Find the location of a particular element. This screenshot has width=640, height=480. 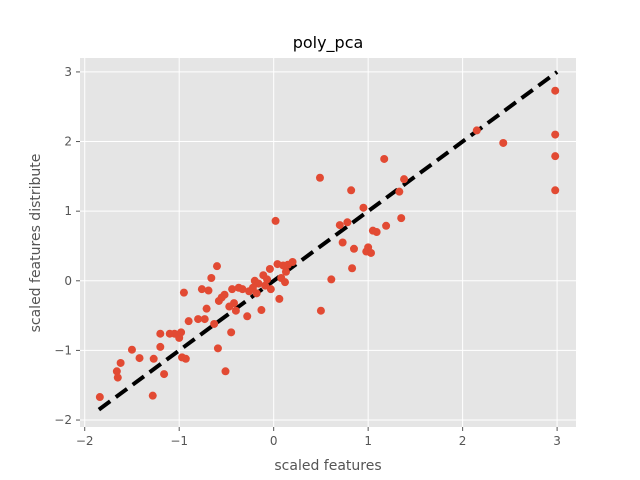

x-tick-label: −2 is located at coordinates (85, 441).